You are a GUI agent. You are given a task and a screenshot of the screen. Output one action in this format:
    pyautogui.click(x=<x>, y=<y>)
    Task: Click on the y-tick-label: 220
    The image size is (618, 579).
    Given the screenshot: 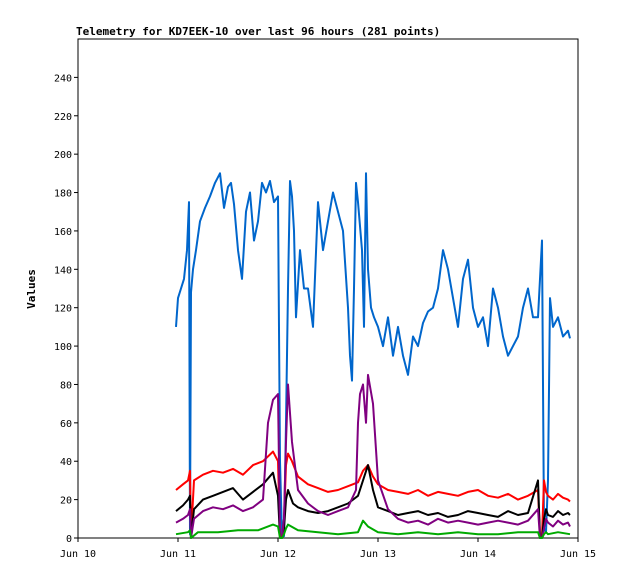 What is the action you would take?
    pyautogui.click(x=63, y=117)
    